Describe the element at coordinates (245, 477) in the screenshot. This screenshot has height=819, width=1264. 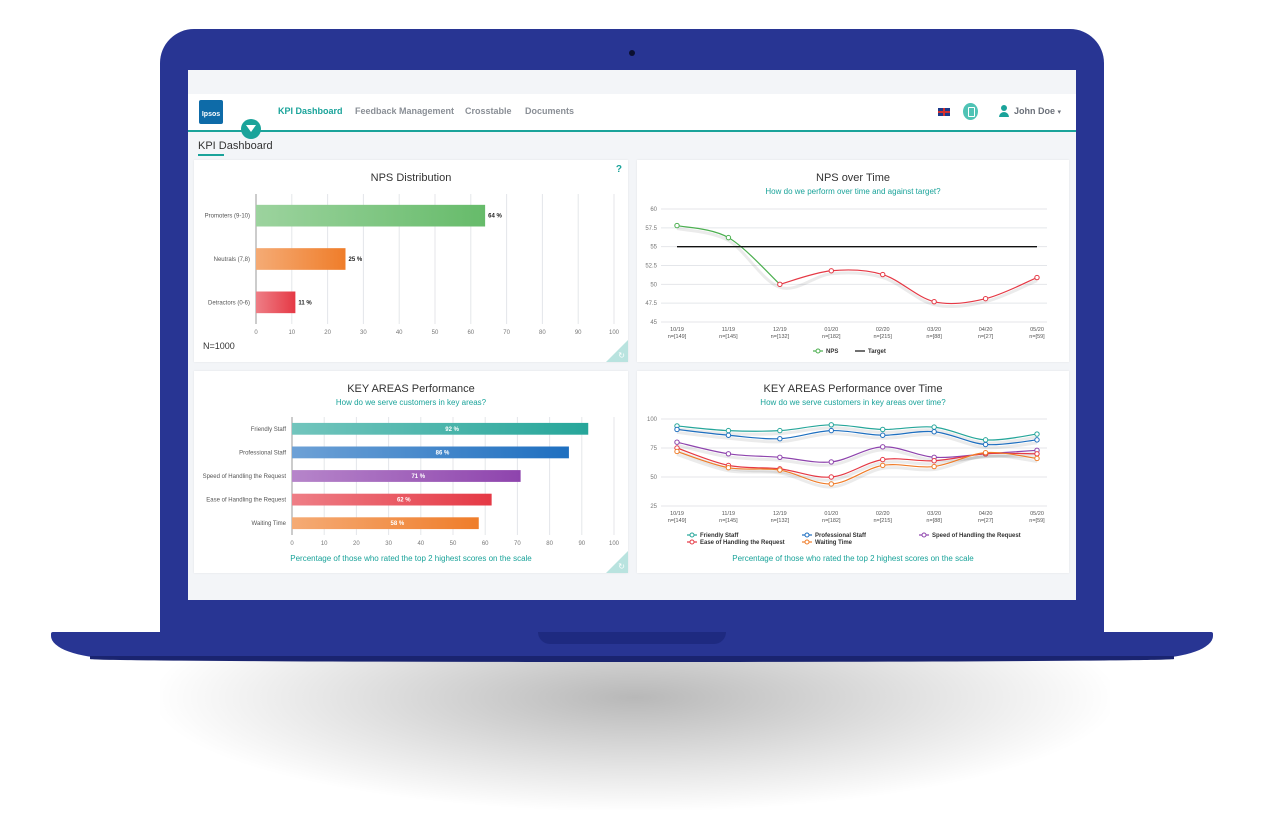
I see `category-label: Speed of Handling the Request` at that location.